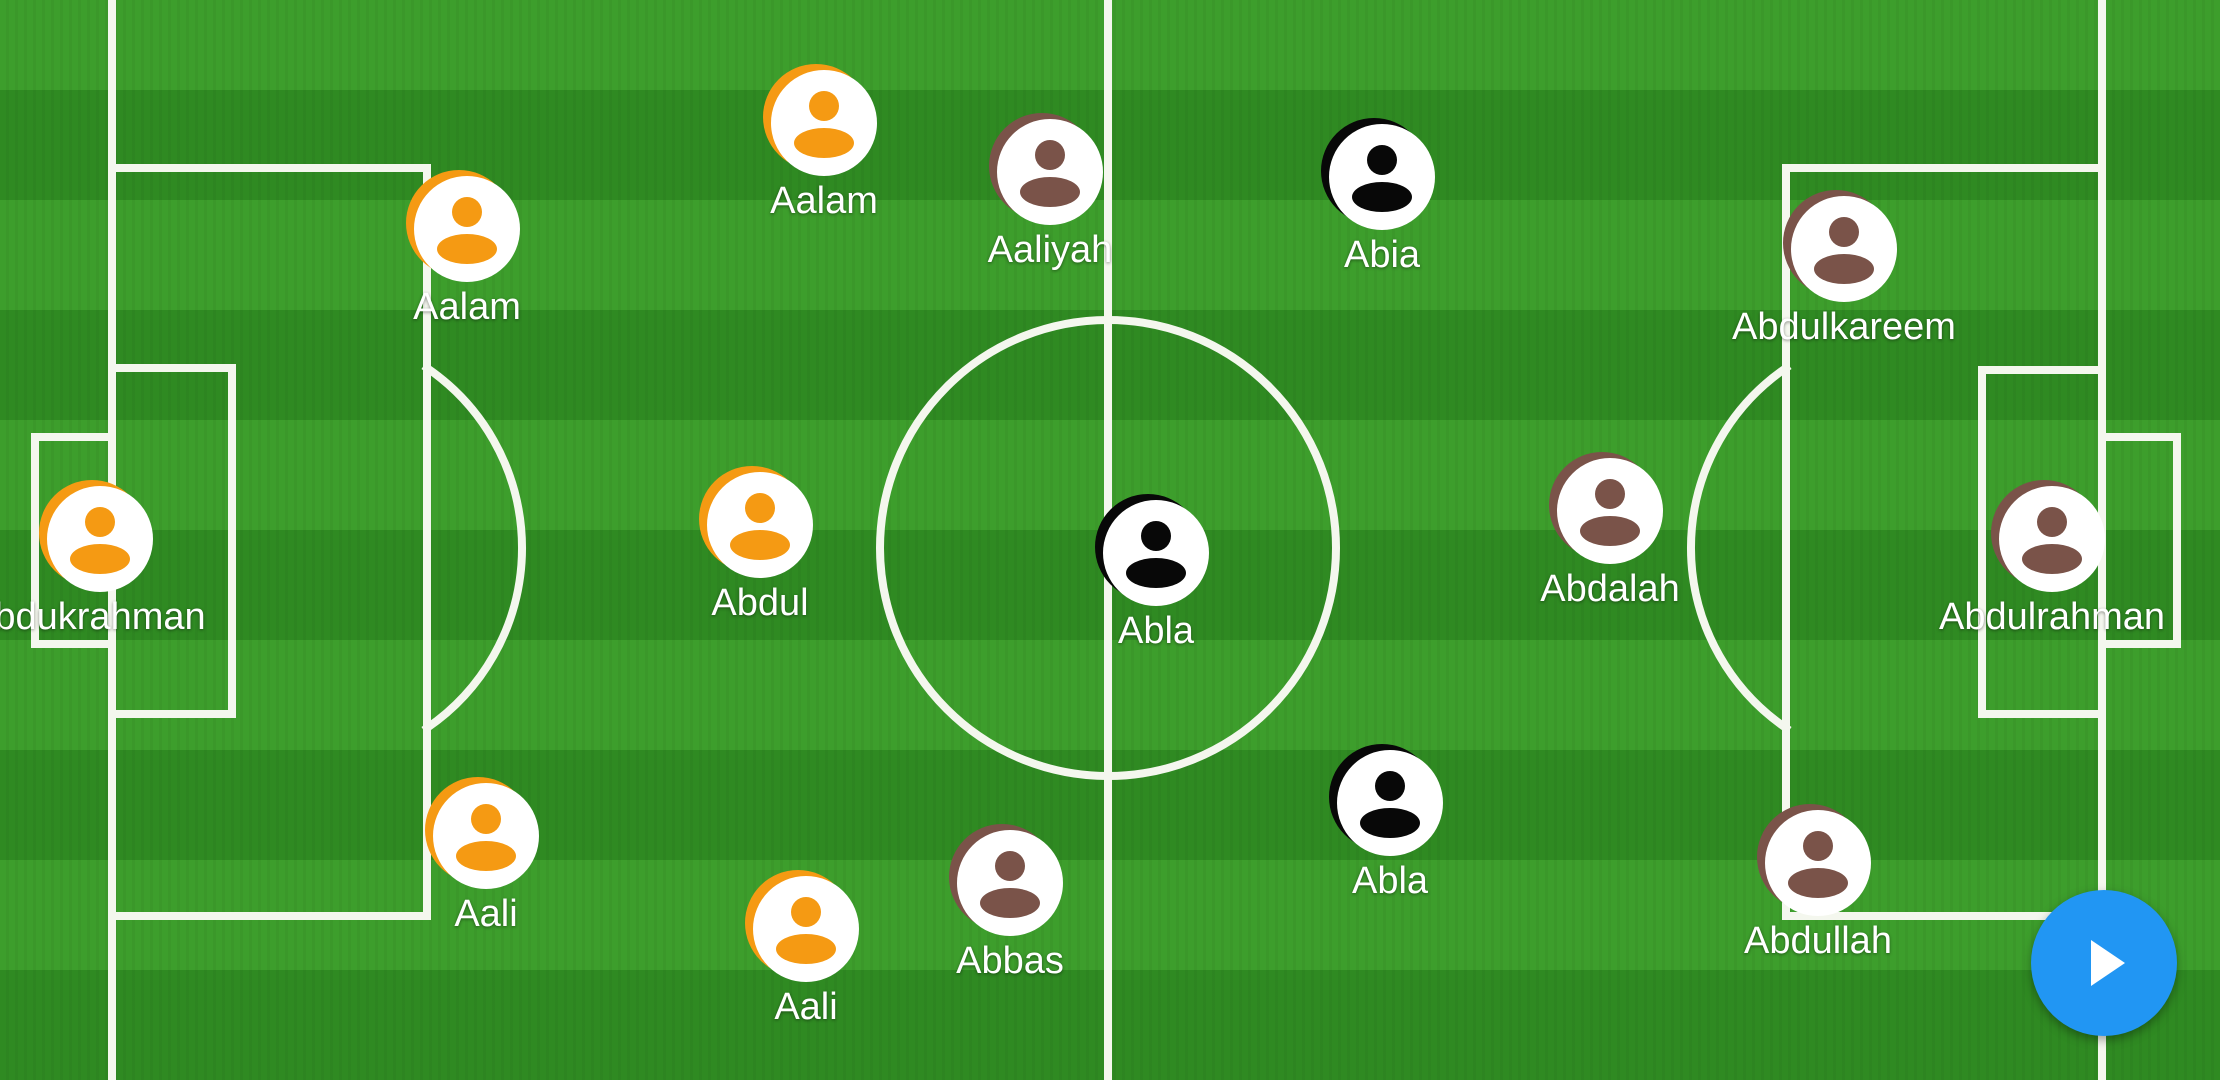 This screenshot has height=1080, width=2220. What do you see at coordinates (1844, 327) in the screenshot?
I see `player-name: Abdulkareem` at bounding box center [1844, 327].